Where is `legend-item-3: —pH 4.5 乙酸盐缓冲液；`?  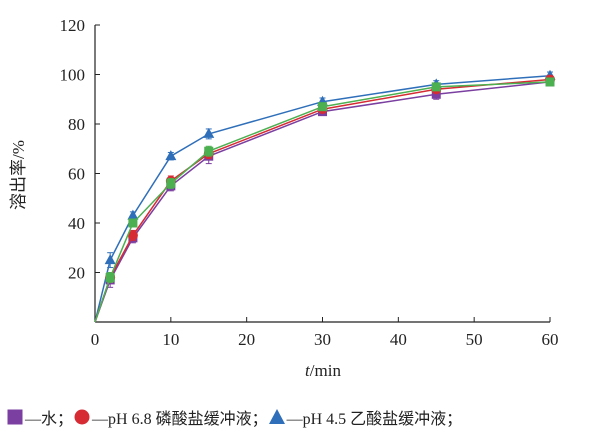
legend-item-3: —pH 4.5 乙酸盐缓冲液； is located at coordinates (365, 417).